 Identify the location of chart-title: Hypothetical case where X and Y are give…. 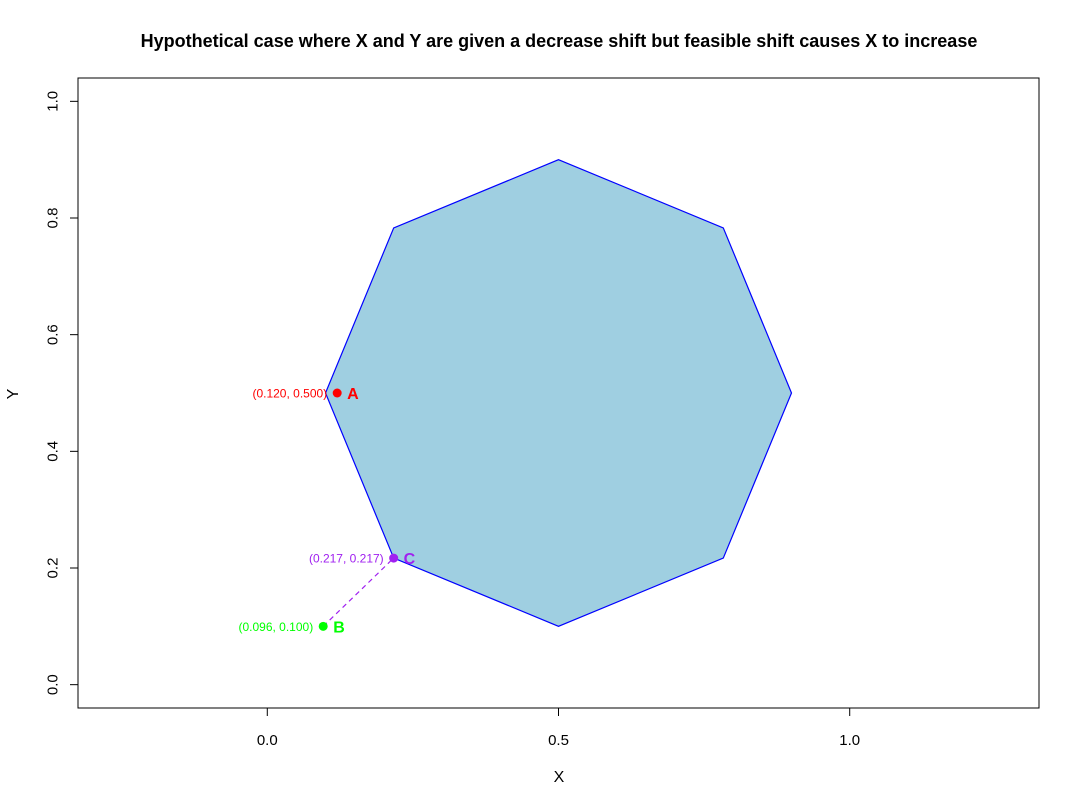
(559, 41).